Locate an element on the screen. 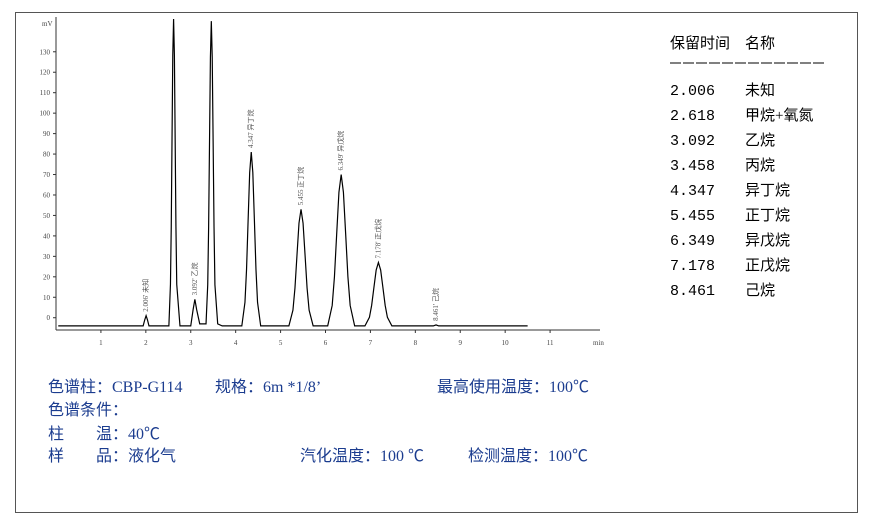 This screenshot has width=872, height=522. x-tick-label: 4 is located at coordinates (236, 343).